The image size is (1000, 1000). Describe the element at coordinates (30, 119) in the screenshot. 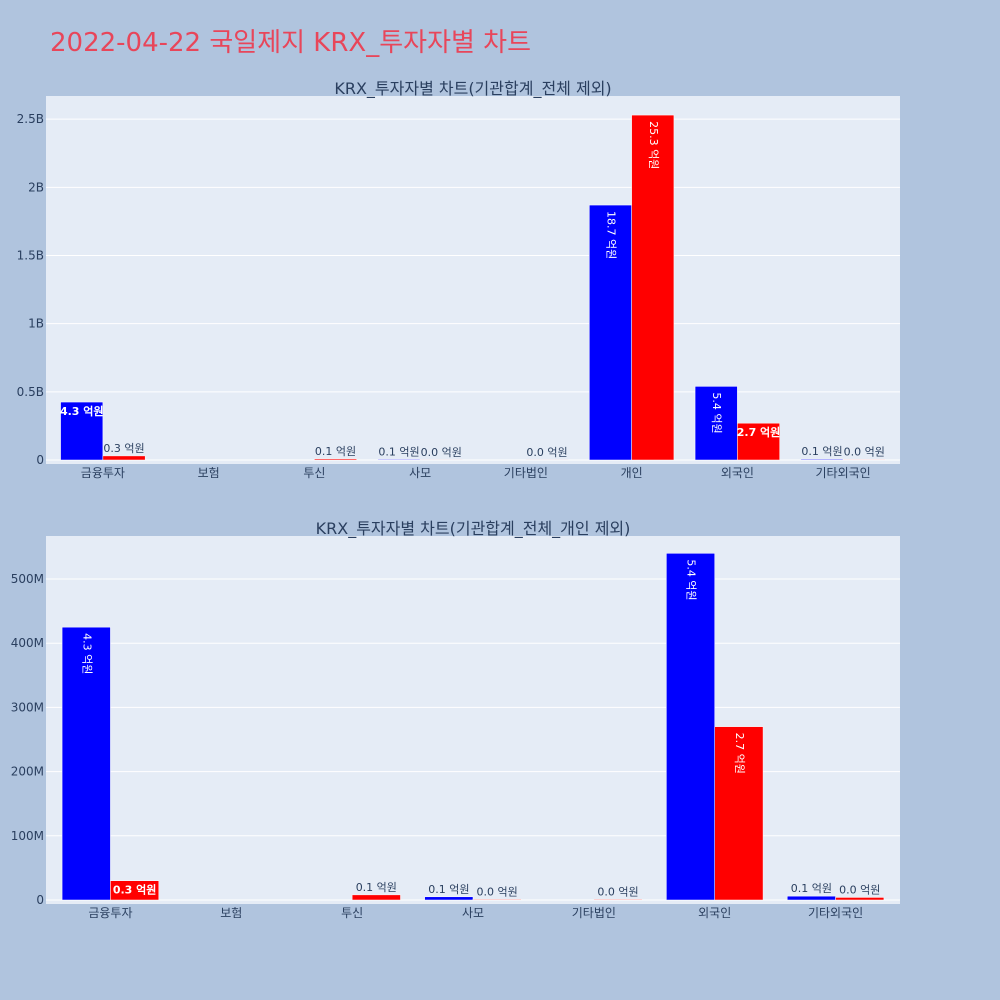

I see `y-tick-label: 2.5B` at that location.